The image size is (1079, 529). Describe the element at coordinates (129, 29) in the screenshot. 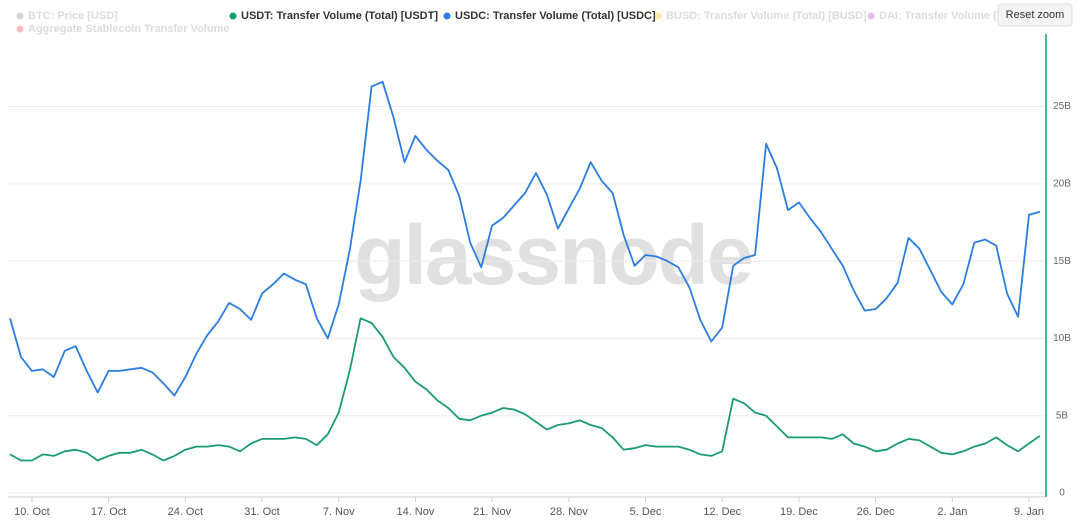

I see `legend-text: Aggregate Stablecoin Transfer Volume` at that location.